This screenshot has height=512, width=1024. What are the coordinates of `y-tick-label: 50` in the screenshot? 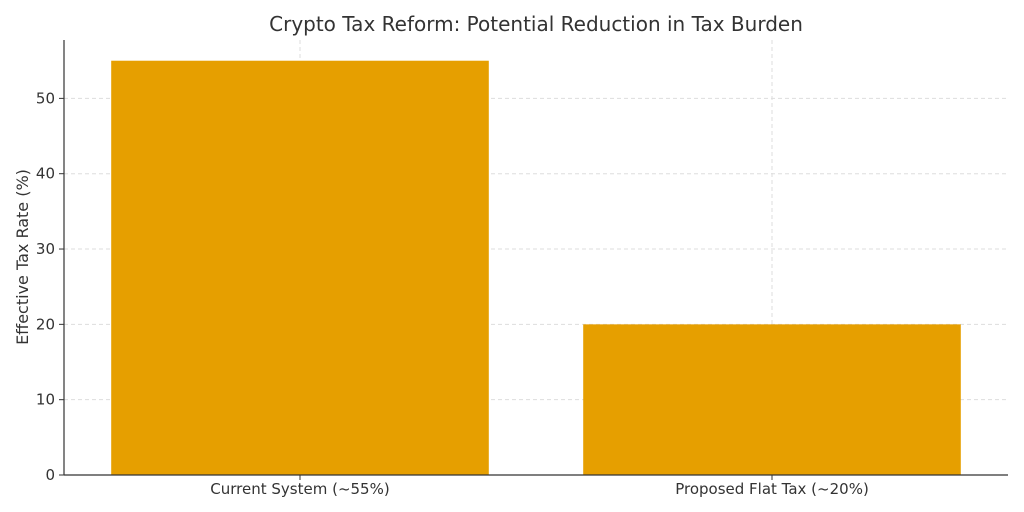 It's located at (45, 98).